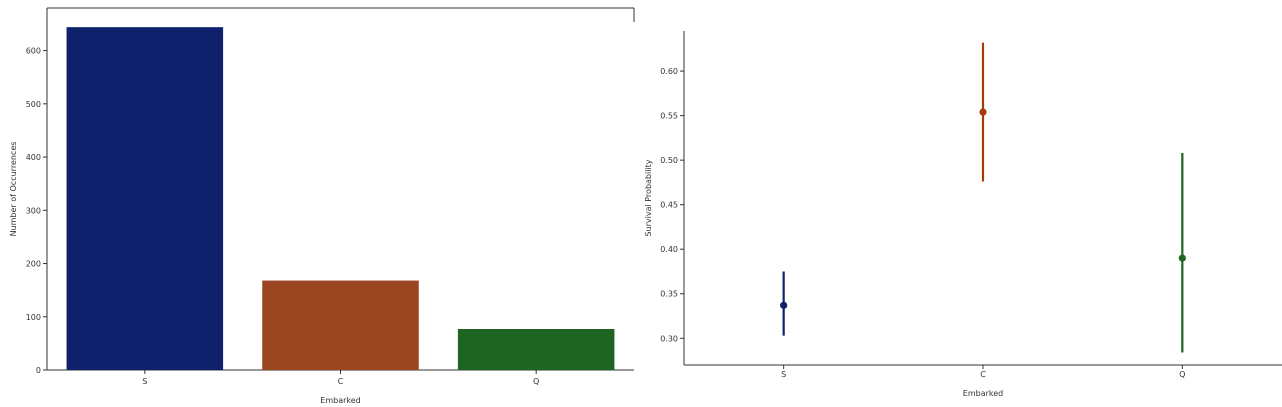 The height and width of the screenshot is (407, 1282). Describe the element at coordinates (669, 160) in the screenshot. I see `y-tick-label: 0.50` at that location.